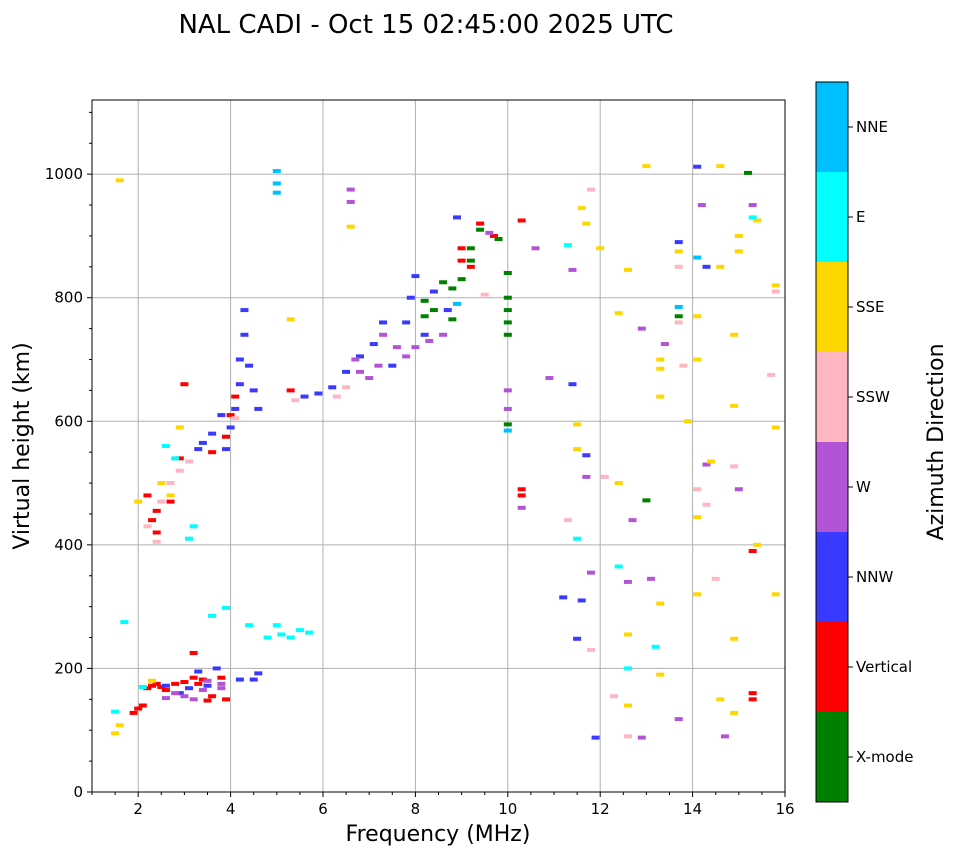 Image resolution: width=958 pixels, height=857 pixels. Describe the element at coordinates (884, 757) in the screenshot. I see `colorbar-tick-label: X-mode` at that location.